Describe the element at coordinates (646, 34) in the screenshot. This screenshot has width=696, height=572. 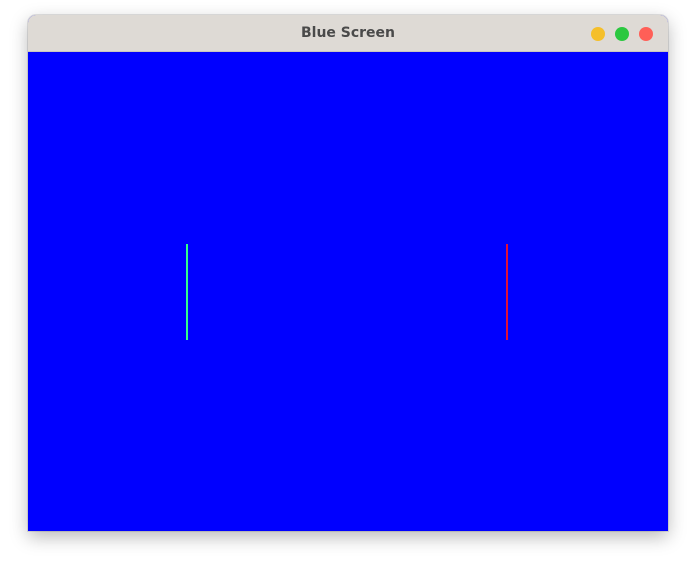
I see `close-button` at that location.